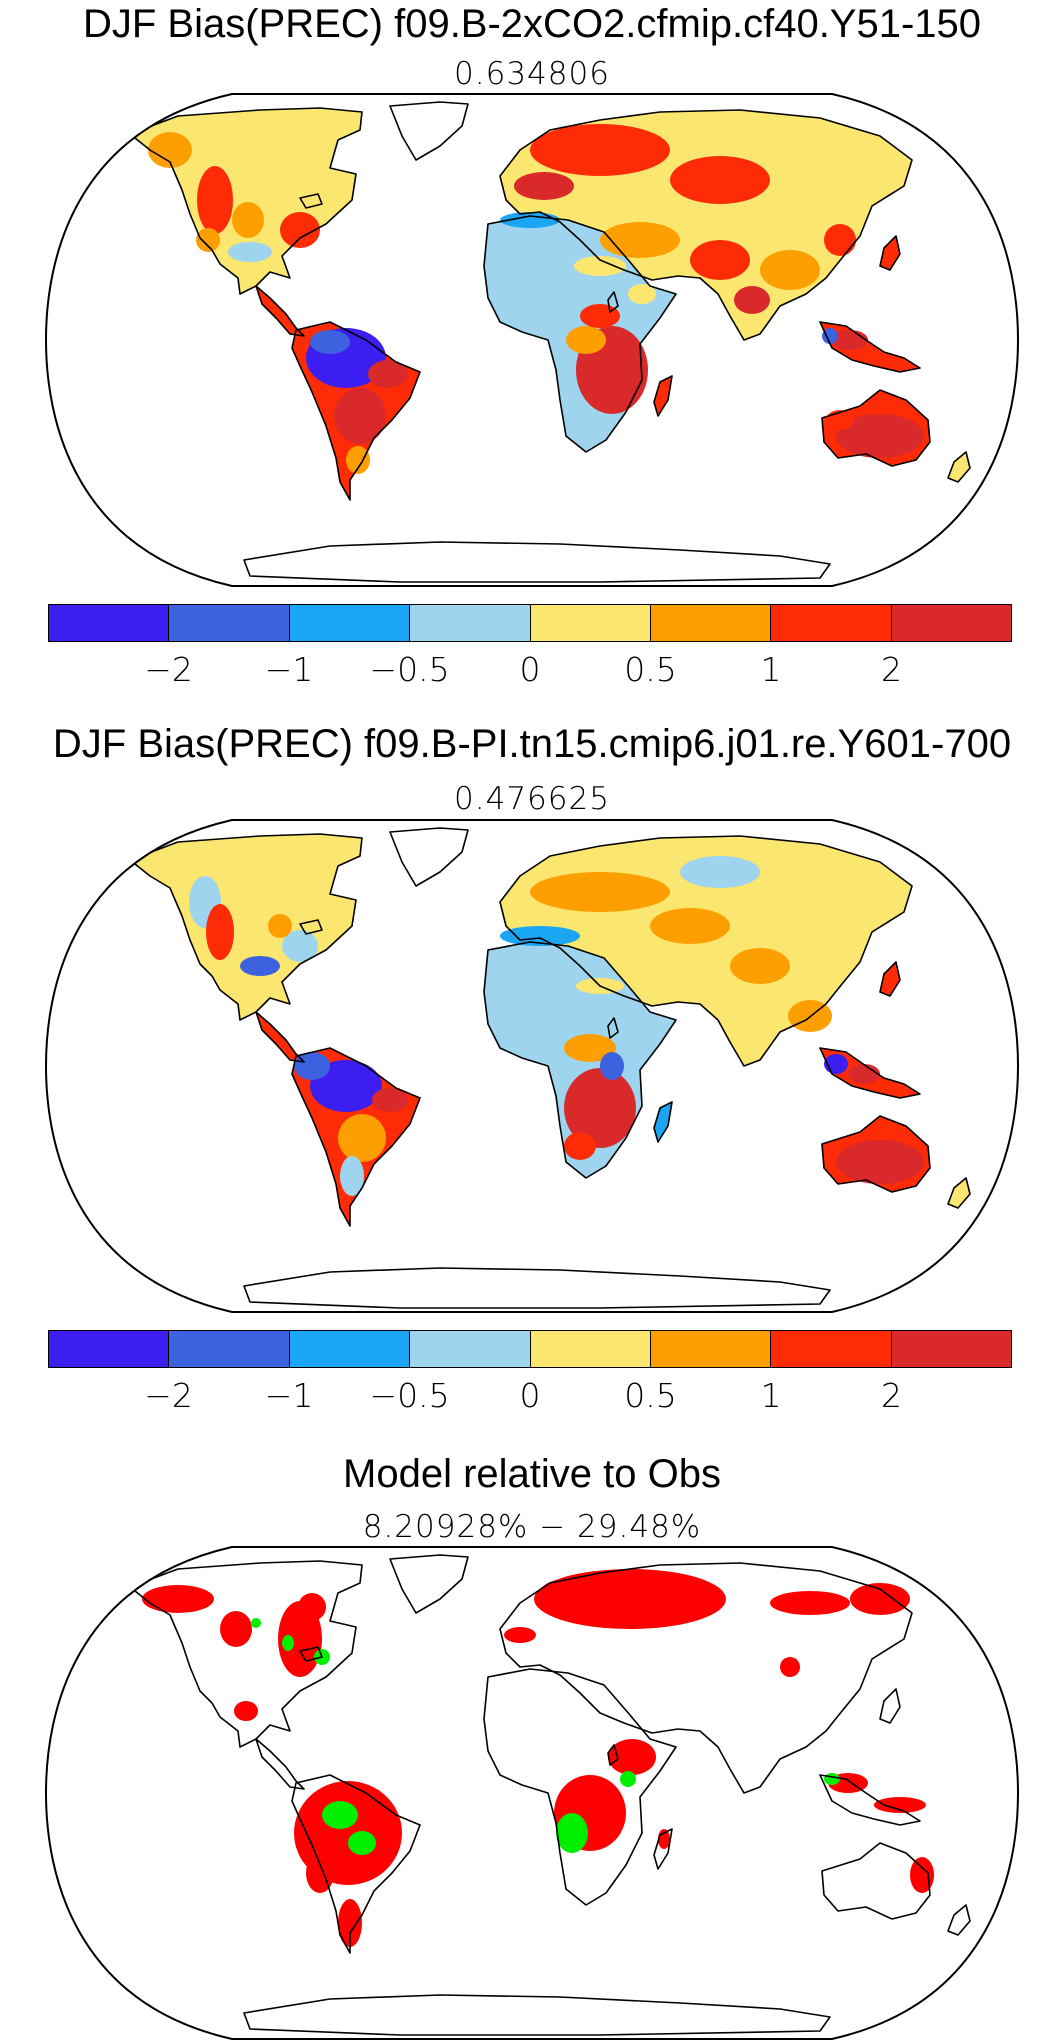  What do you see at coordinates (532, 1527) in the screenshot?
I see `panel3-percent-range: 8.20928% − 29.48%` at bounding box center [532, 1527].